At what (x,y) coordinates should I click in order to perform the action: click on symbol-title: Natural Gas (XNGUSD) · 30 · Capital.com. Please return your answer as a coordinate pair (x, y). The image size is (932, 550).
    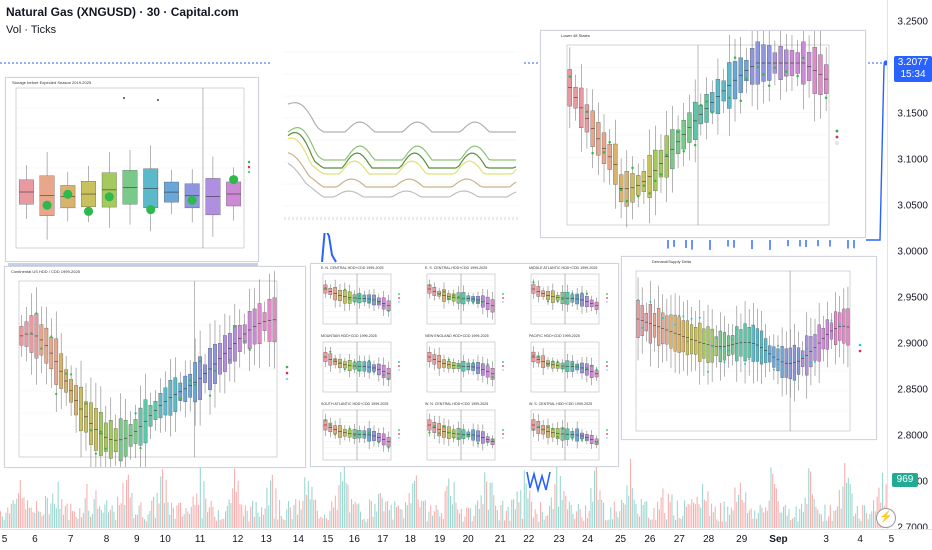
    Looking at the image, I should click on (122, 12).